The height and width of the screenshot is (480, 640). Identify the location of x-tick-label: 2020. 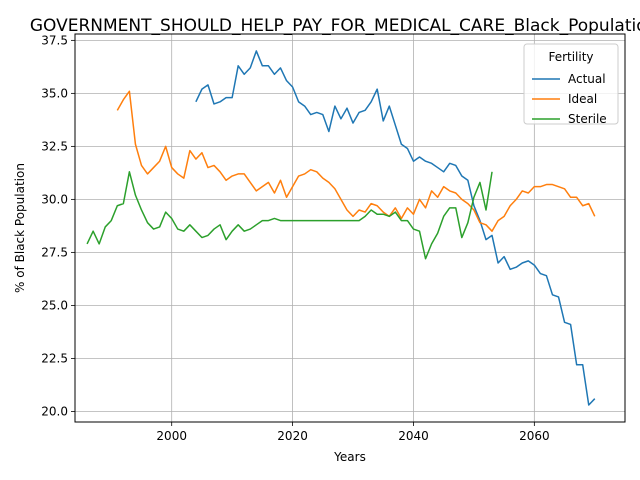
(292, 436).